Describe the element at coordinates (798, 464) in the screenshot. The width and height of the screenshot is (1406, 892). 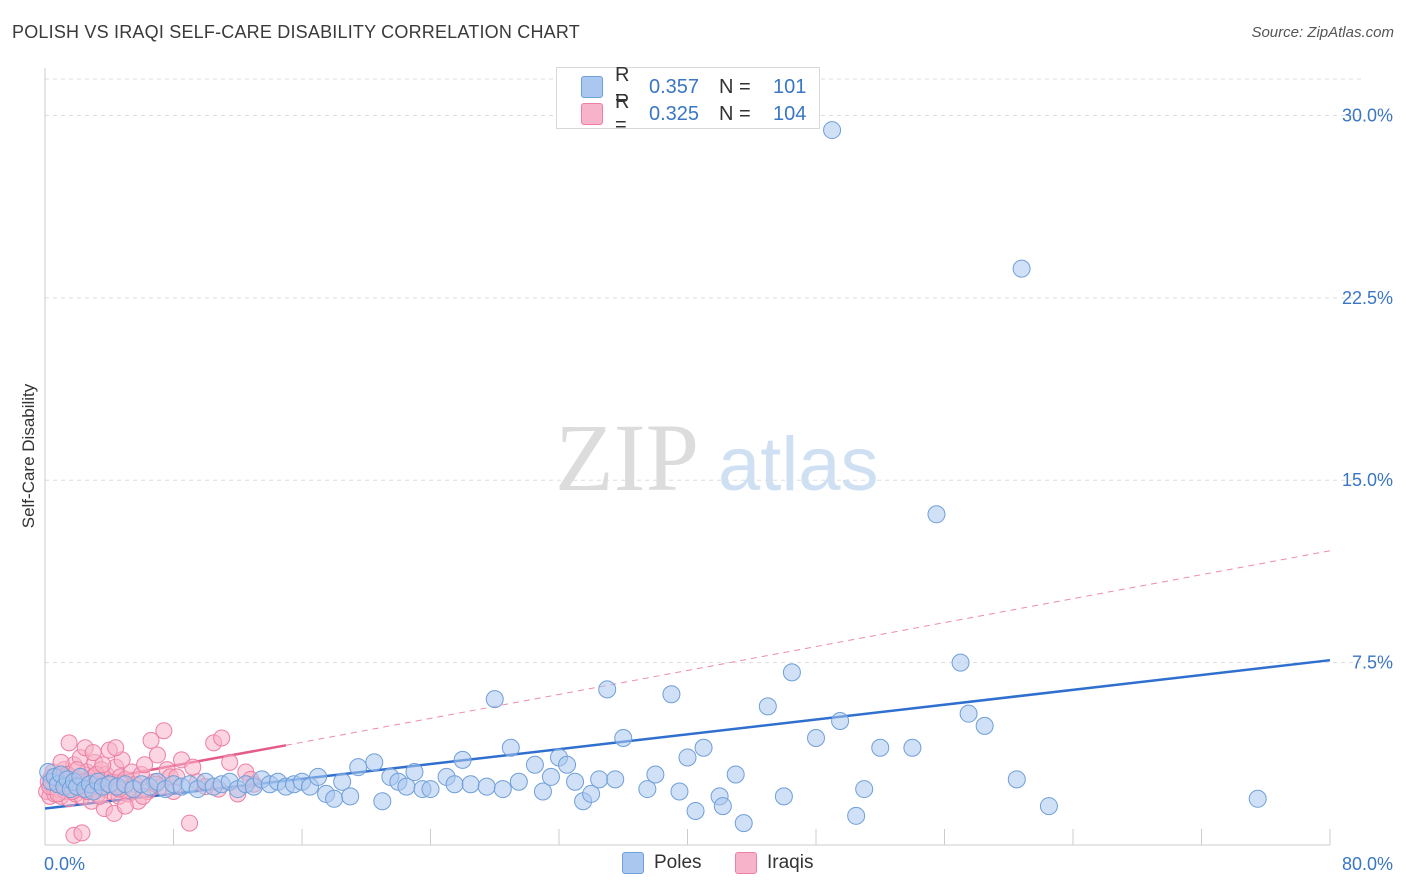
I see `watermark-atlas: atlas` at that location.